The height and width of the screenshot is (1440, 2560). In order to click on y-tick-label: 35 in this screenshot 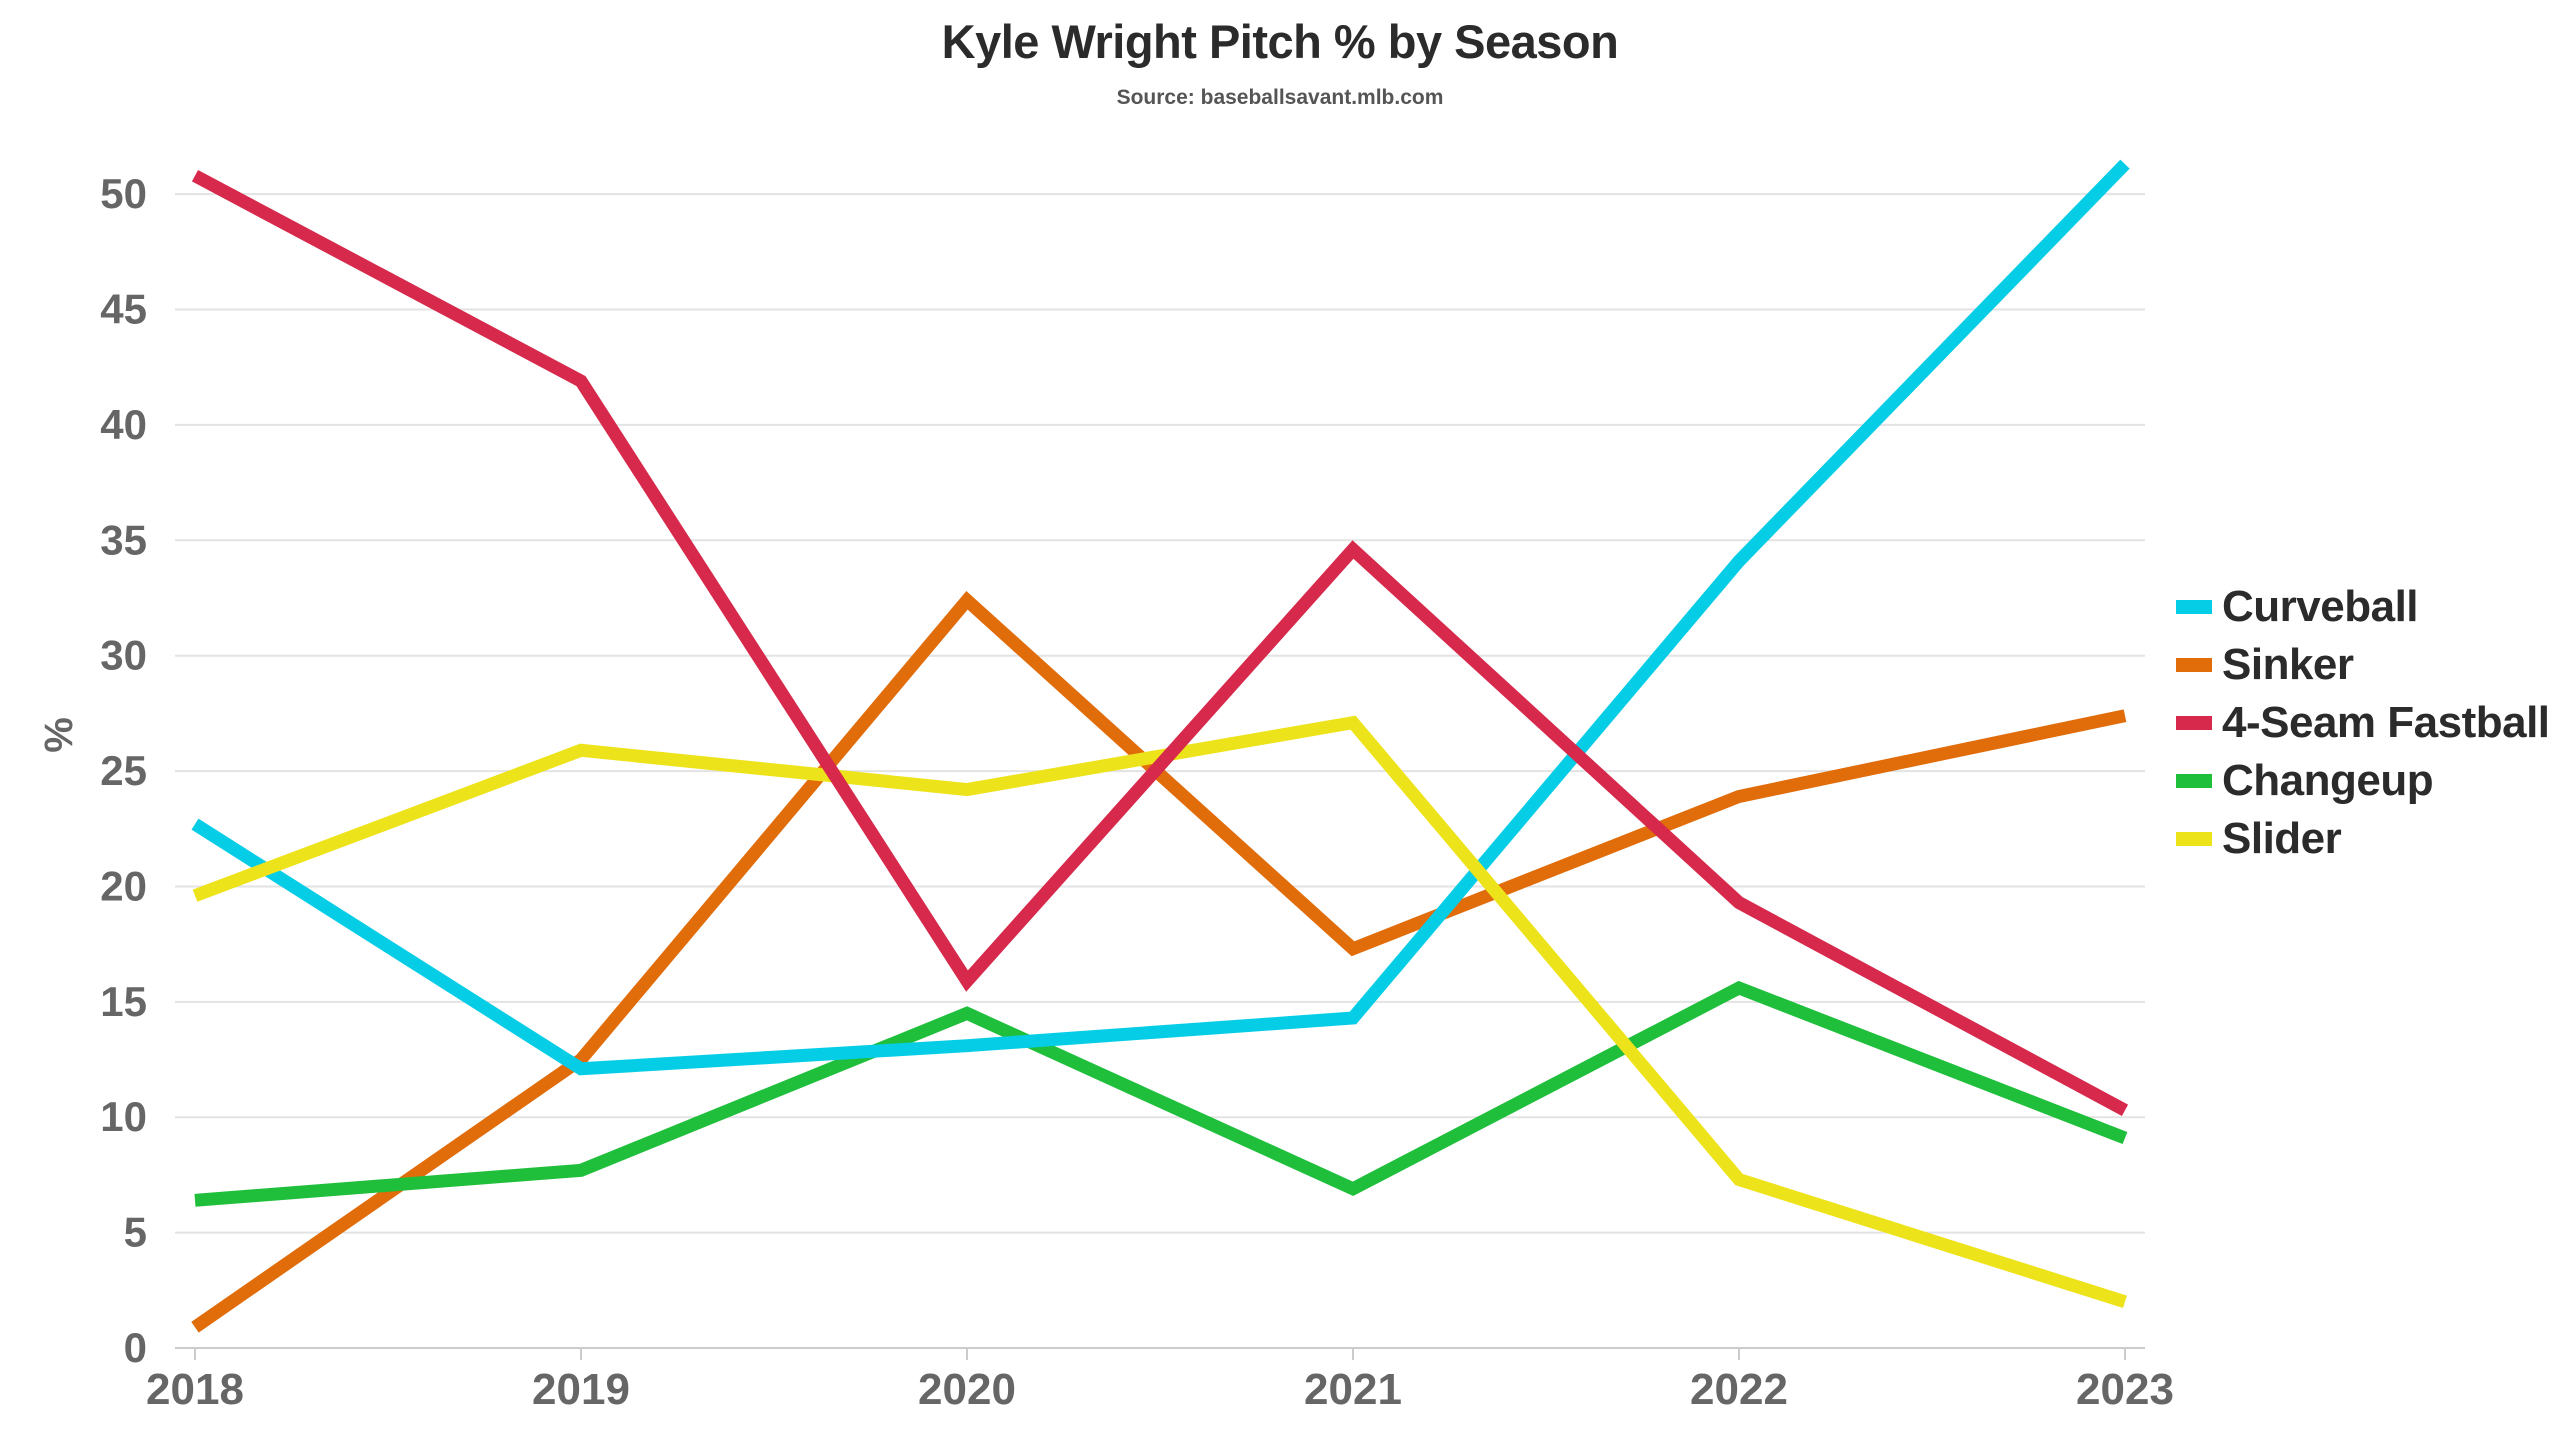, I will do `click(123, 539)`.